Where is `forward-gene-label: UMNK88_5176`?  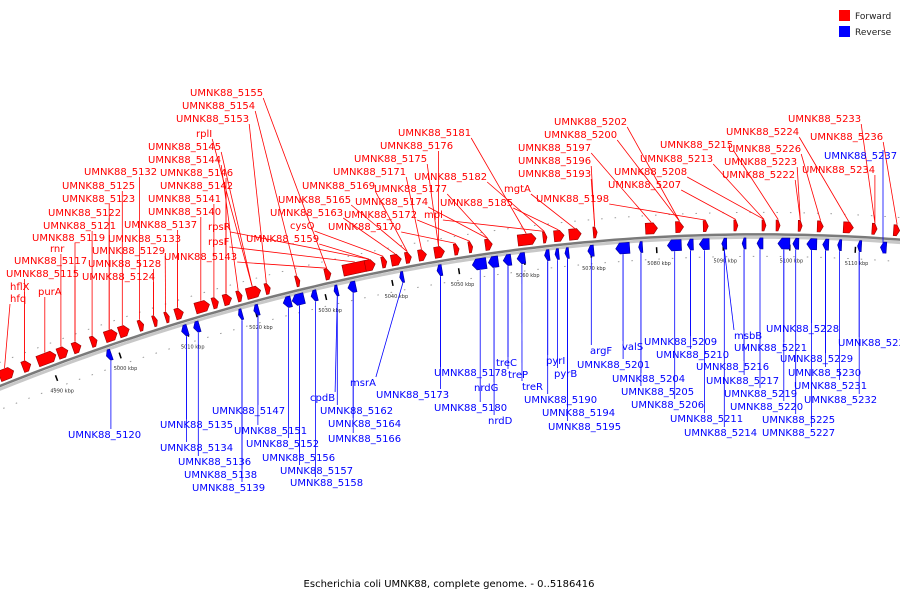
forward-gene-label: UMNK88_5176 is located at coordinates (416, 146).